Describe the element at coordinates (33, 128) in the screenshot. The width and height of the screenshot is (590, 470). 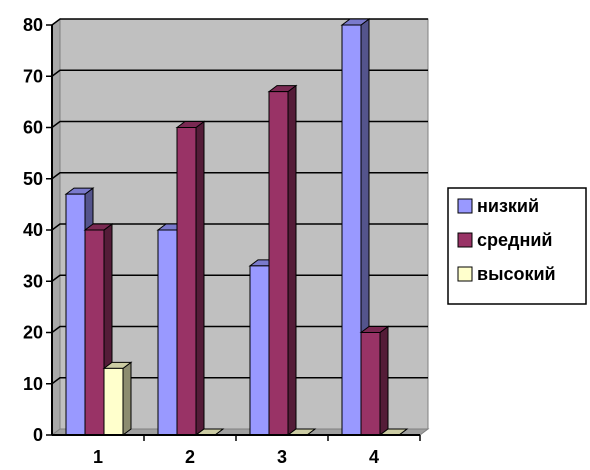
I see `y-tick-label: 60` at that location.